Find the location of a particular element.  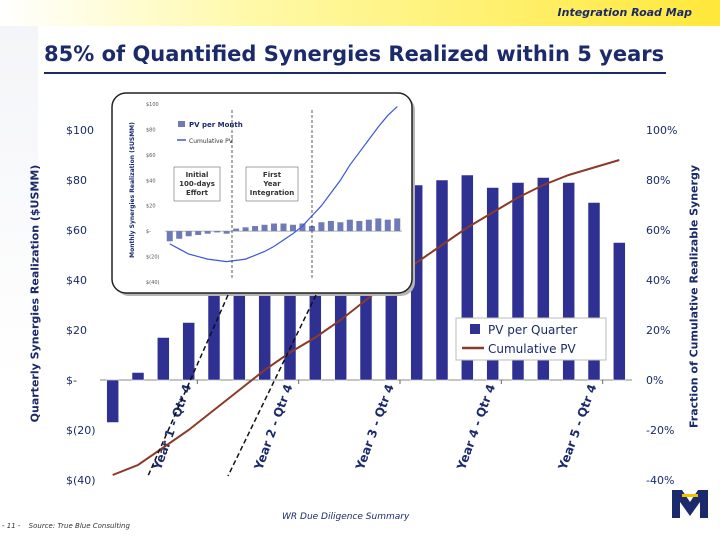

y-tick-label: $40 is located at coordinates (76, 280).